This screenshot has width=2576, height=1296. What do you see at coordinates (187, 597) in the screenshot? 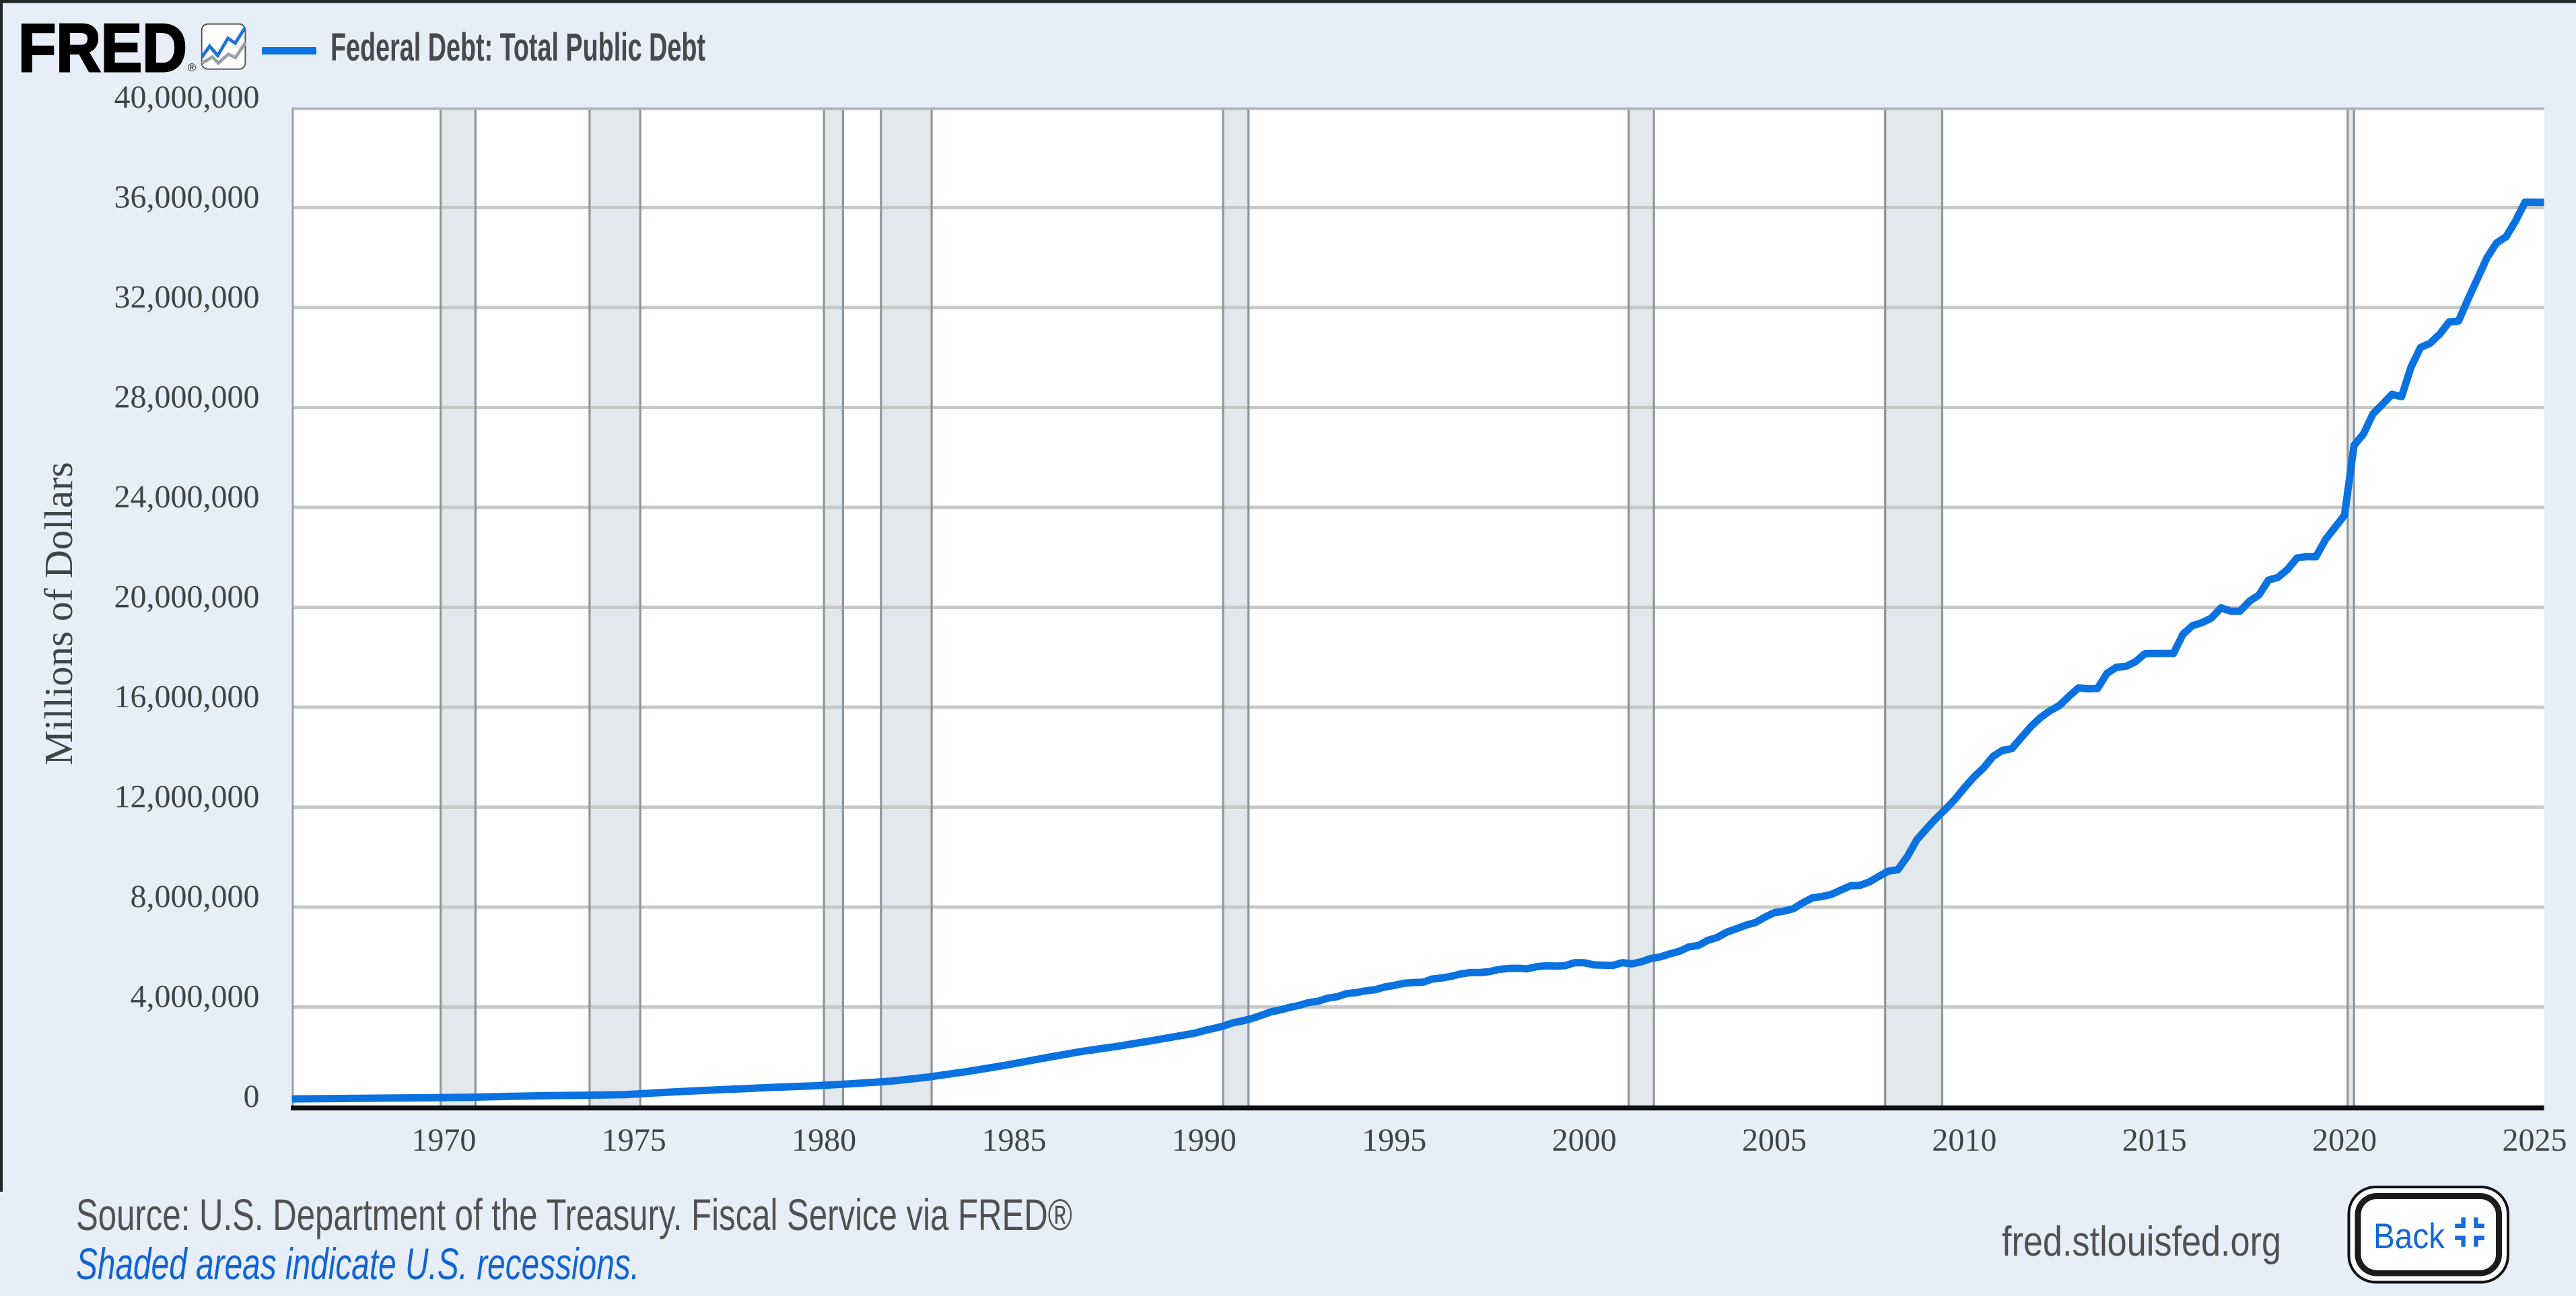
I see `svg-text: 20,000,000` at bounding box center [187, 597].